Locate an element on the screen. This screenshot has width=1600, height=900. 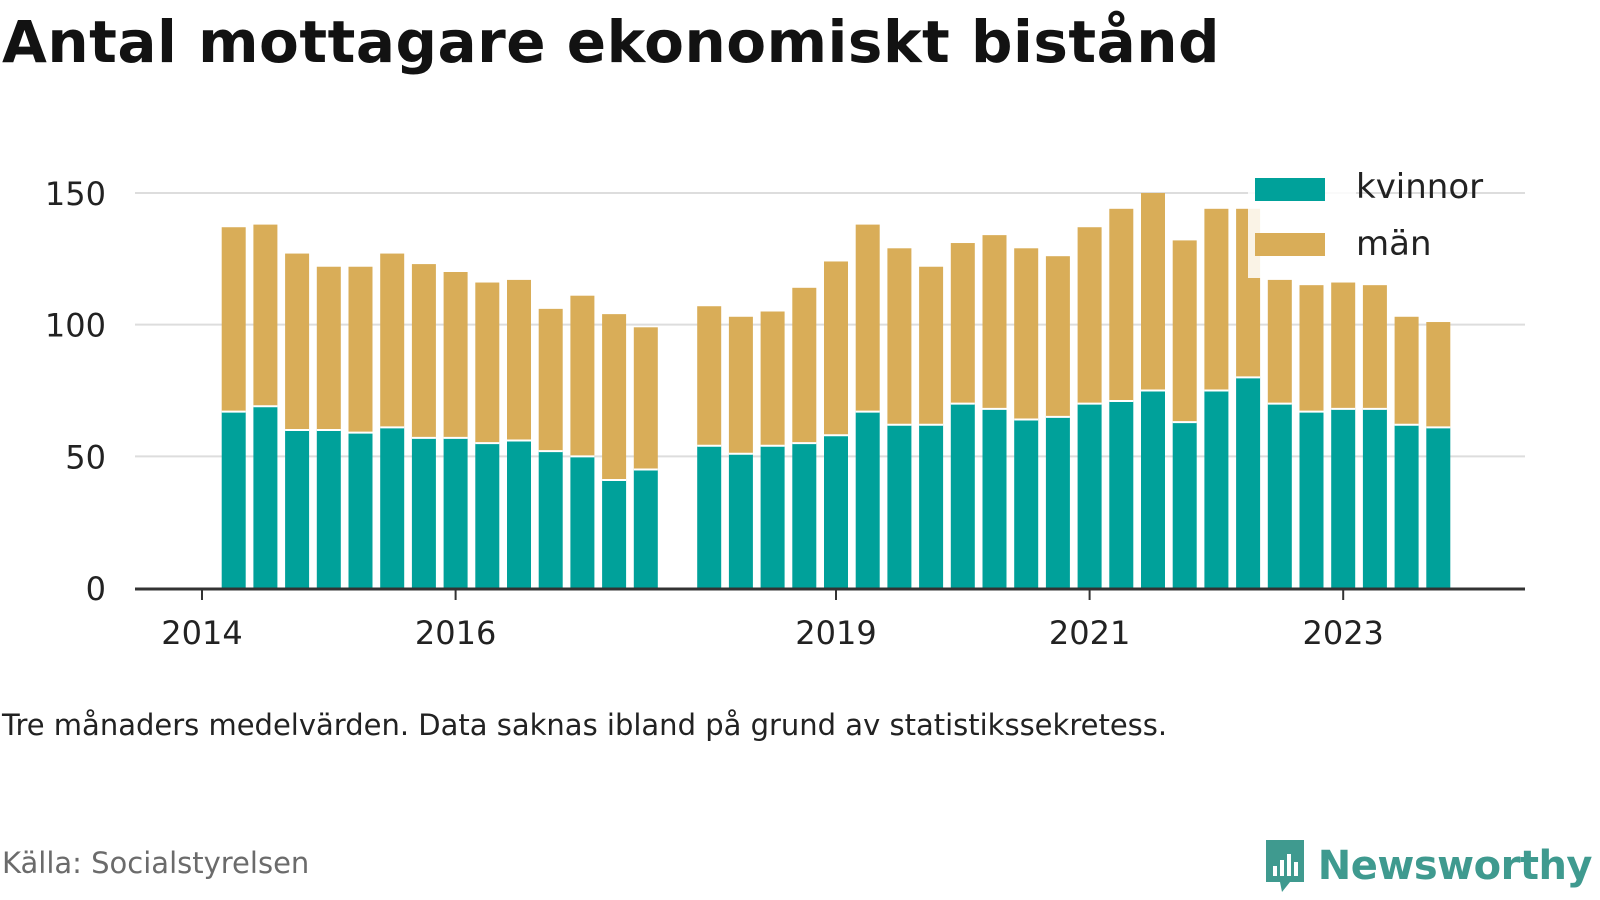
y-tick-label: 0 is located at coordinates (96, 589).